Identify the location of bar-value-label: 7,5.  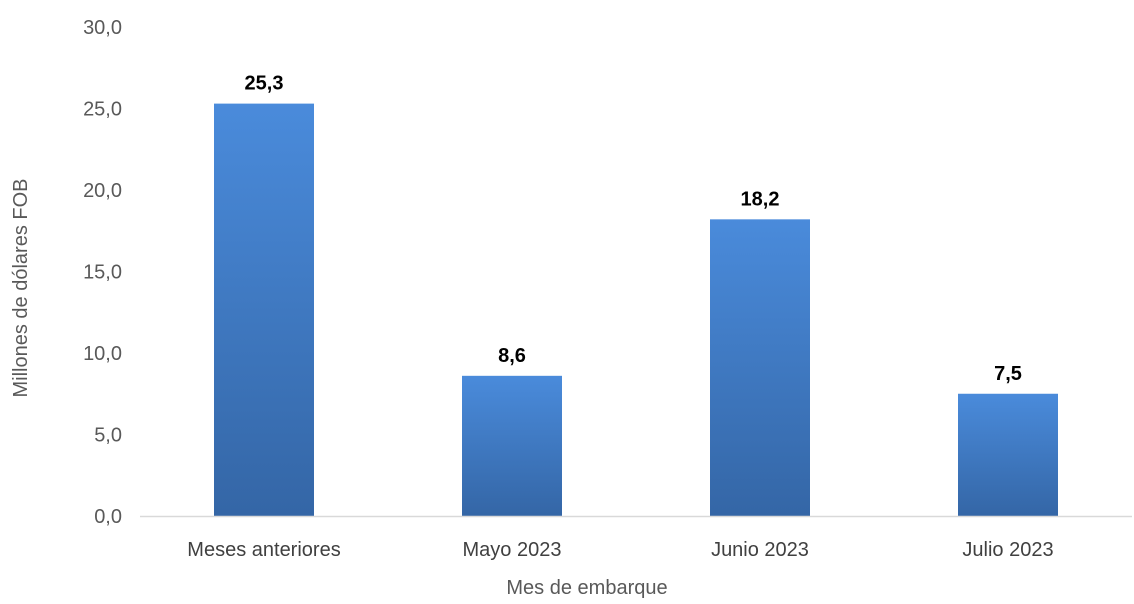
(1008, 374).